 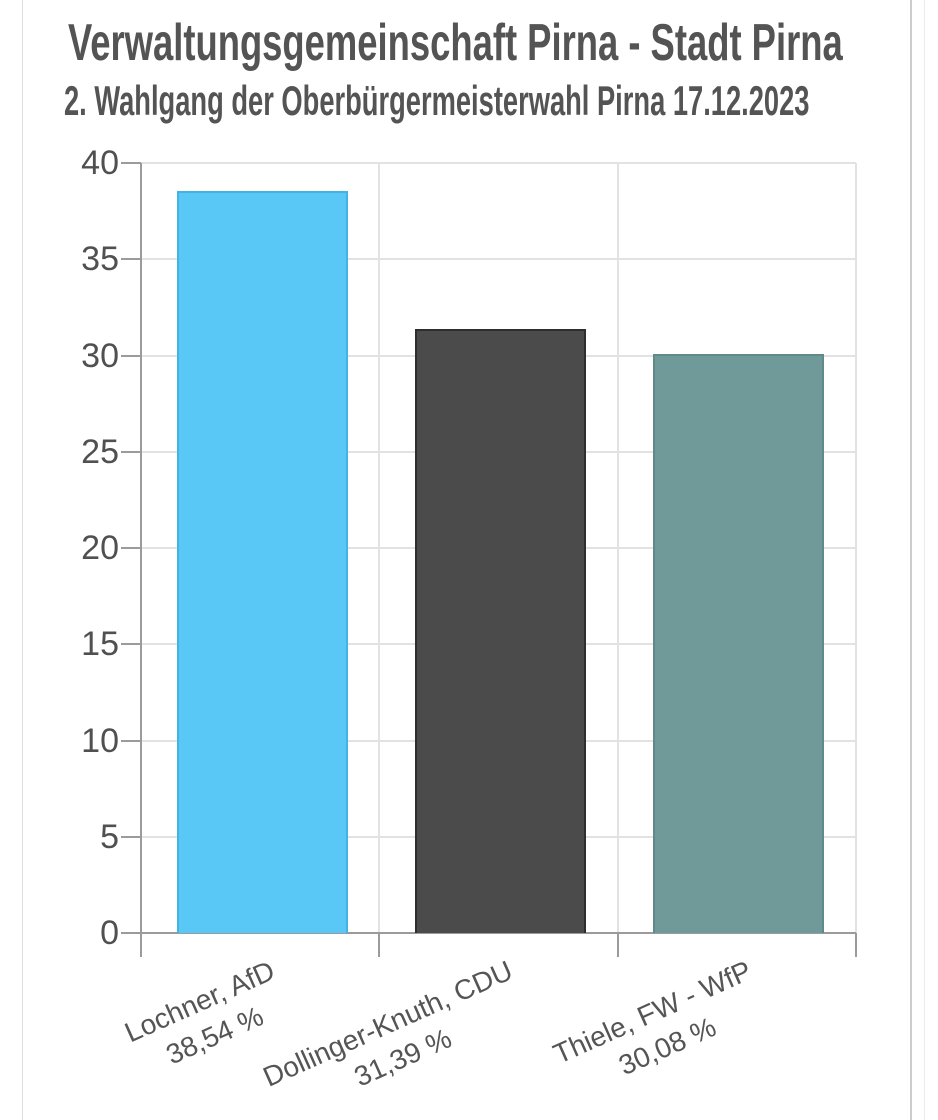 What do you see at coordinates (100, 355) in the screenshot?
I see `y-axis-label-30: 30` at bounding box center [100, 355].